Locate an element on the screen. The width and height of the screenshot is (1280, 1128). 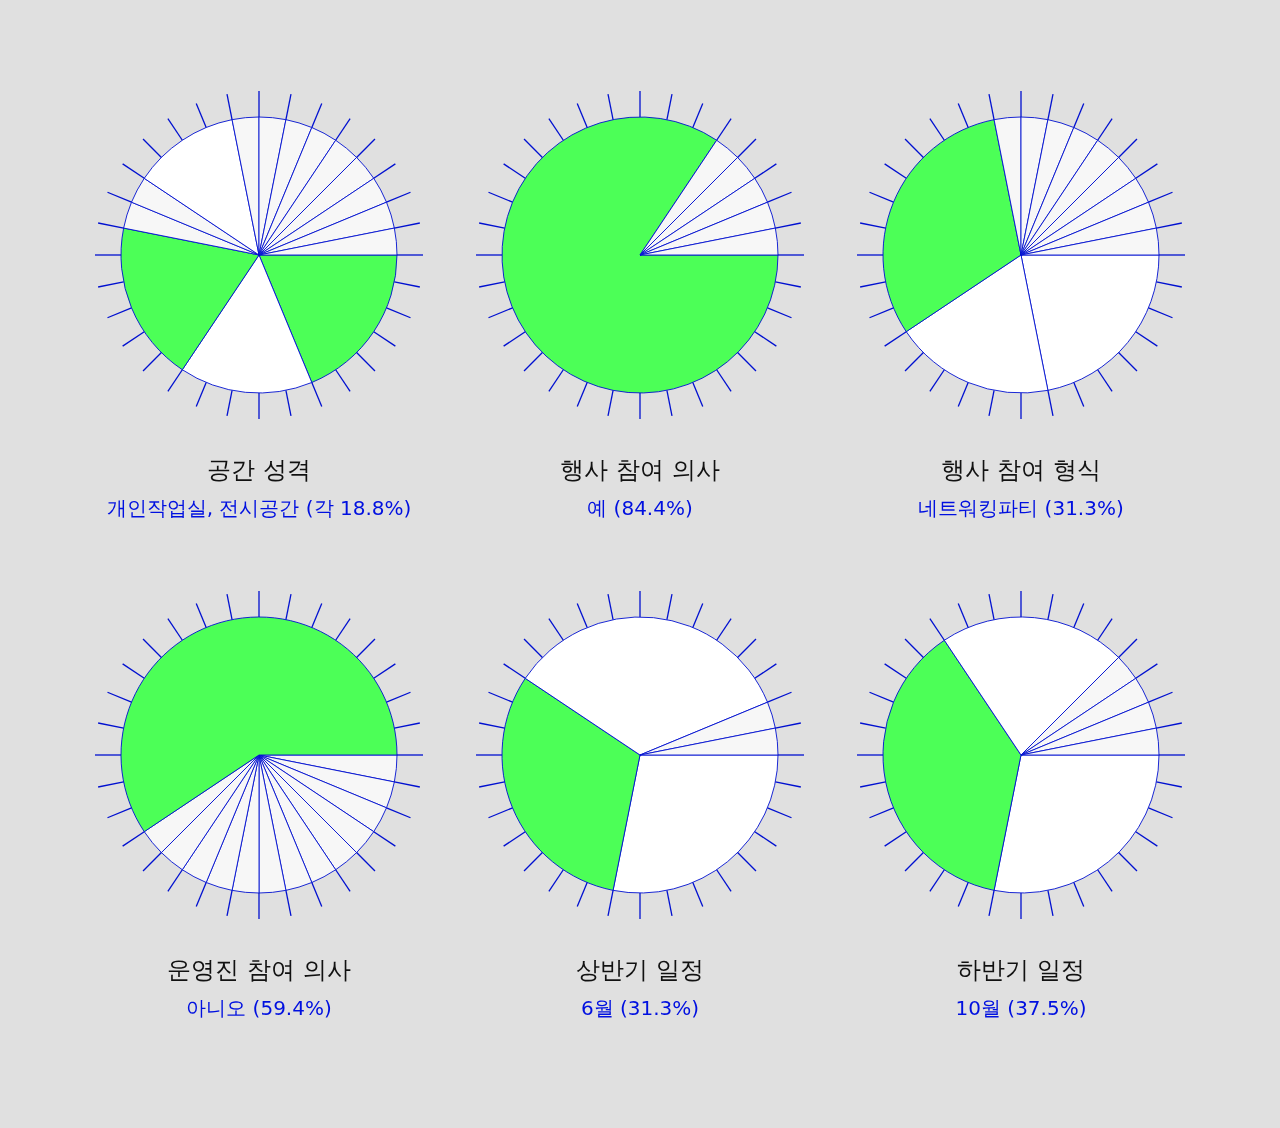
text: 행사 참여 의사 is located at coordinates (640, 470).